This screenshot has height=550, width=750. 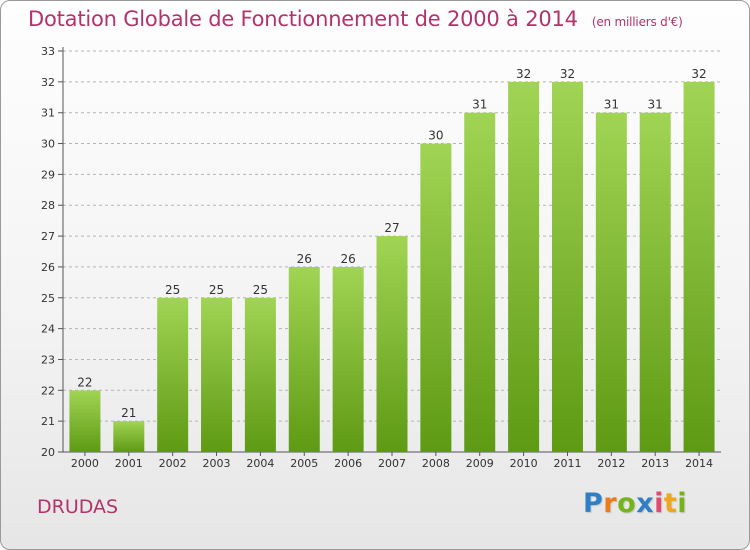 What do you see at coordinates (348, 463) in the screenshot?
I see `x-tick-label-2006: 2006` at bounding box center [348, 463].